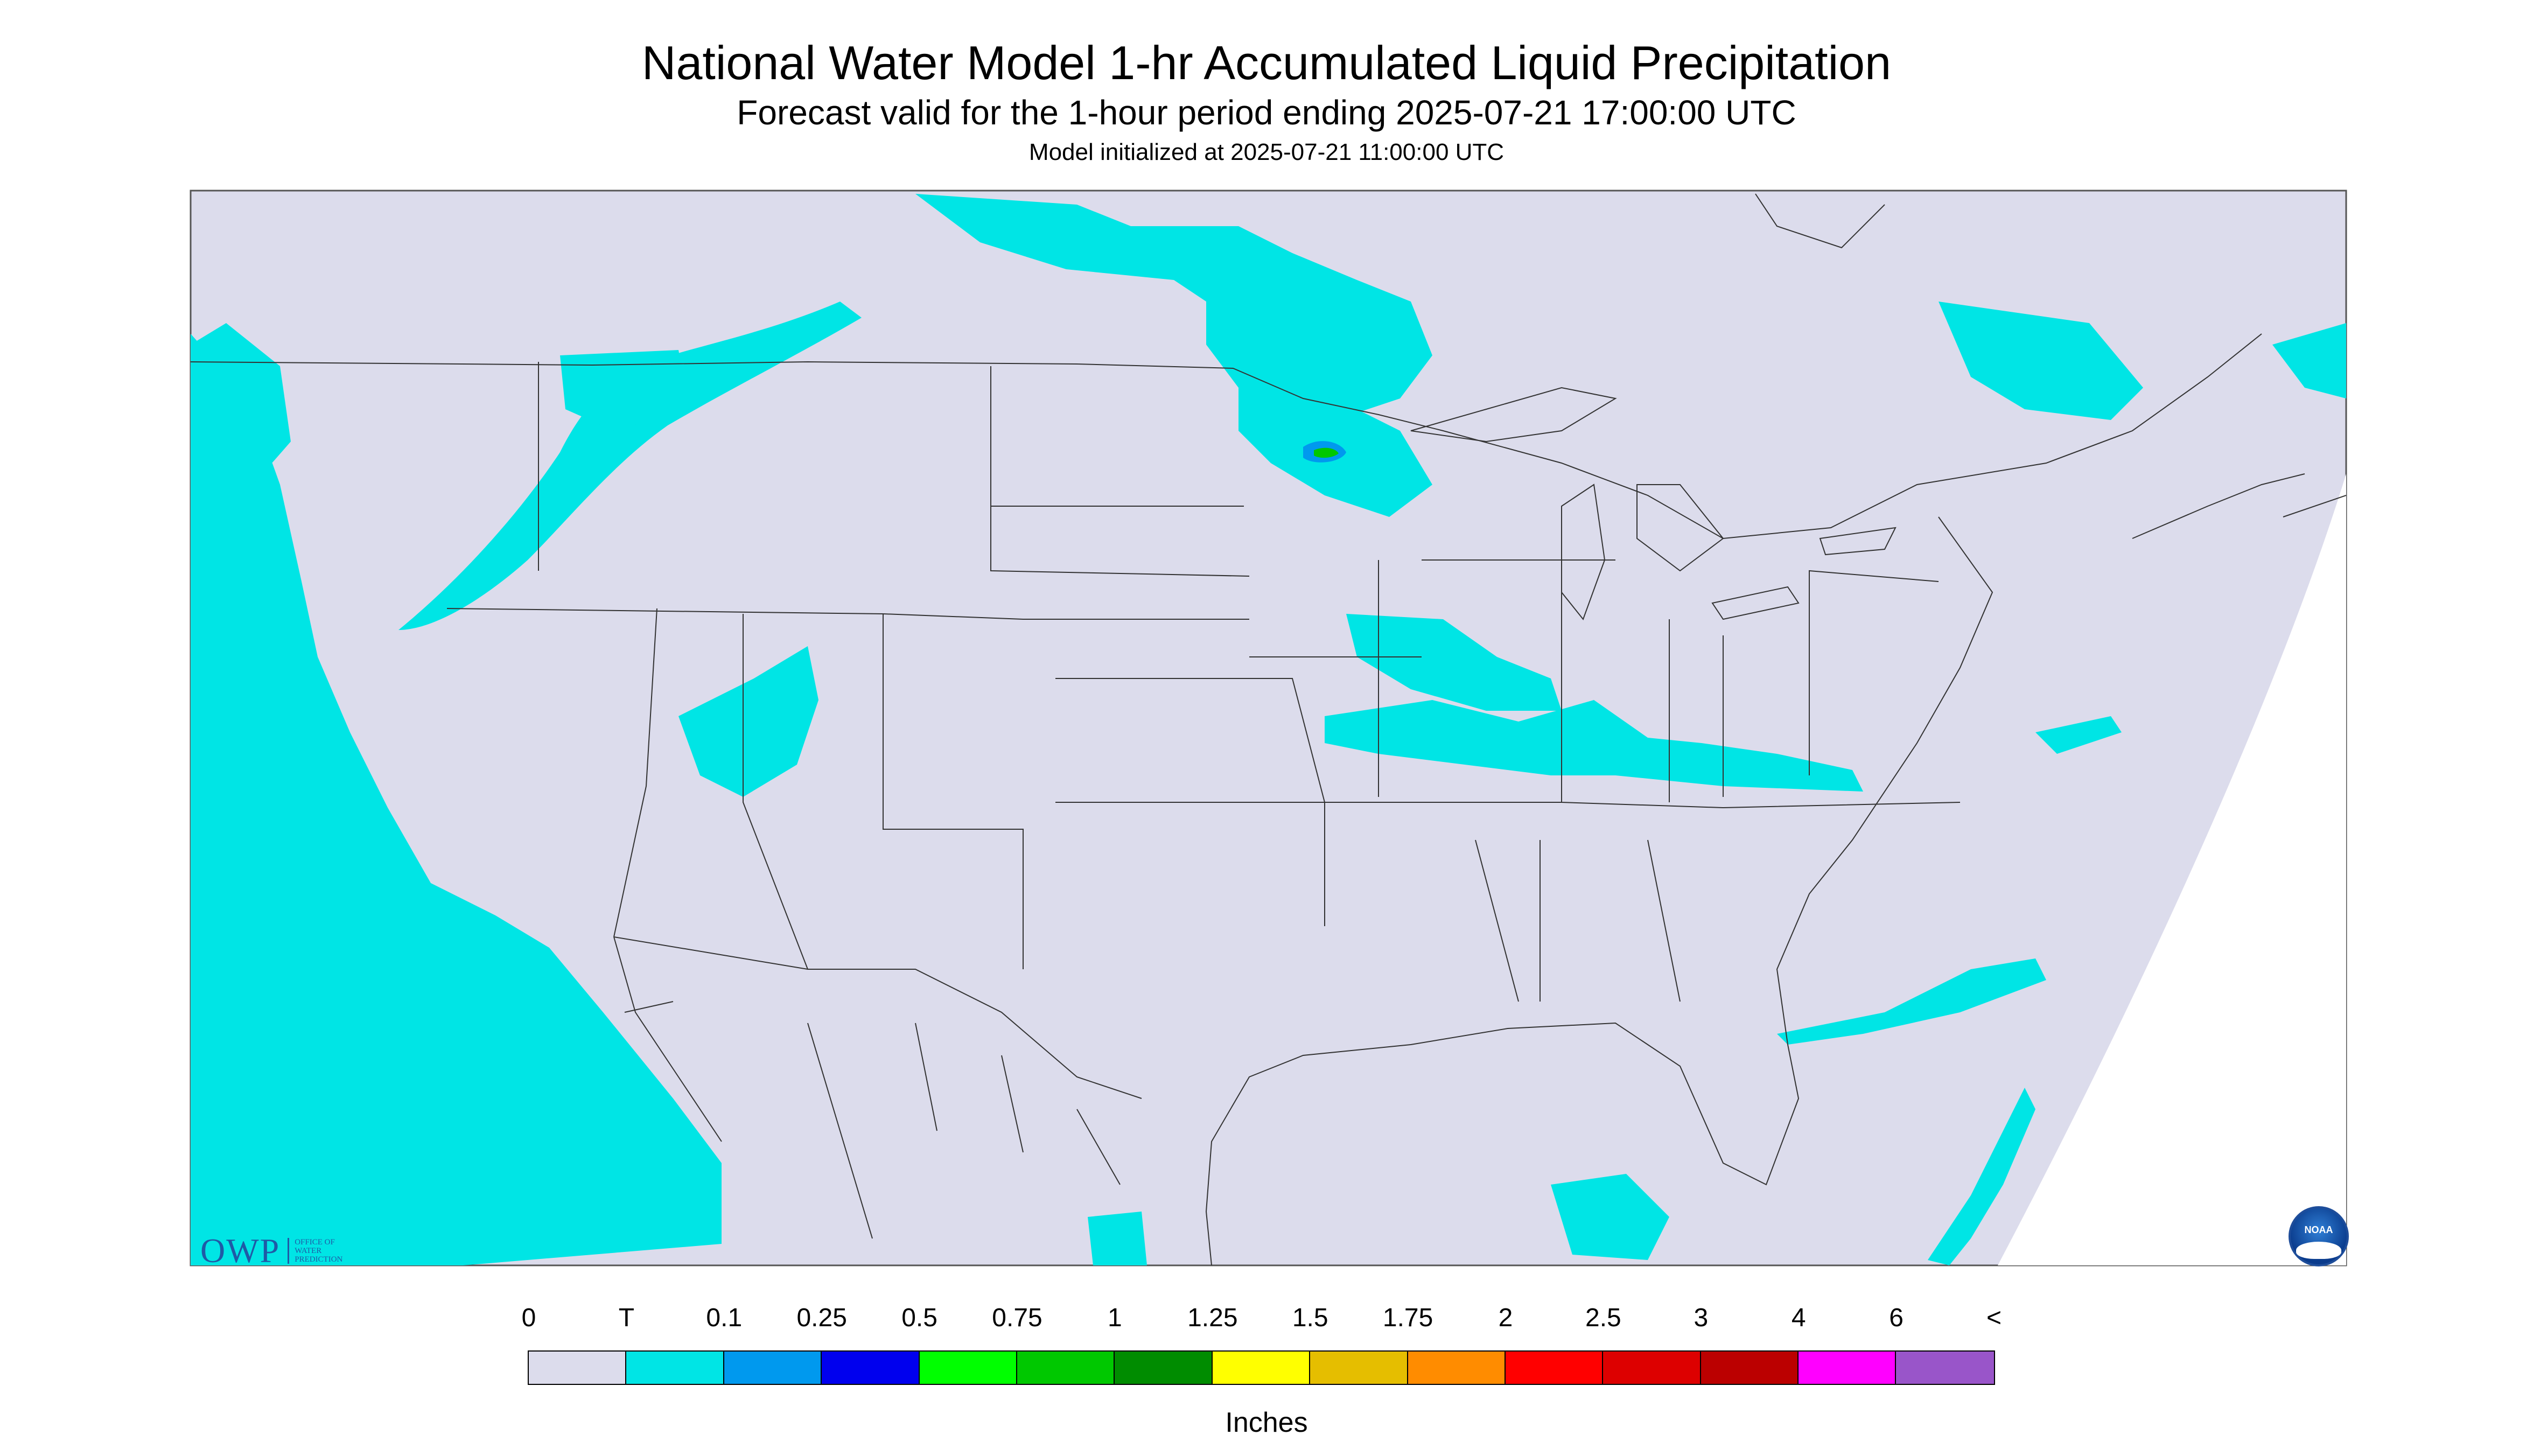  What do you see at coordinates (1912, 1001) in the screenshot?
I see `atlantic-precip-band` at bounding box center [1912, 1001].